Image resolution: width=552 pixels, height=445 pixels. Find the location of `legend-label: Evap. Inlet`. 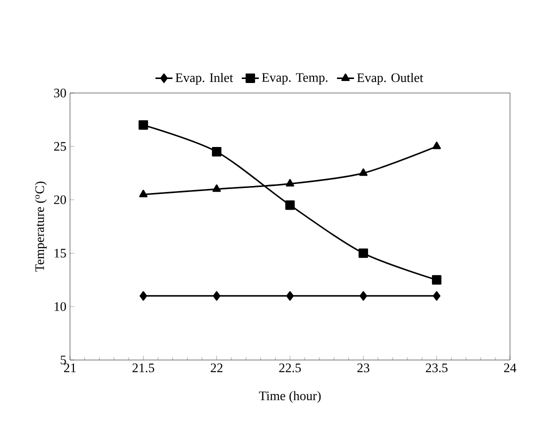

legend-label: Evap. Inlet is located at coordinates (205, 78).